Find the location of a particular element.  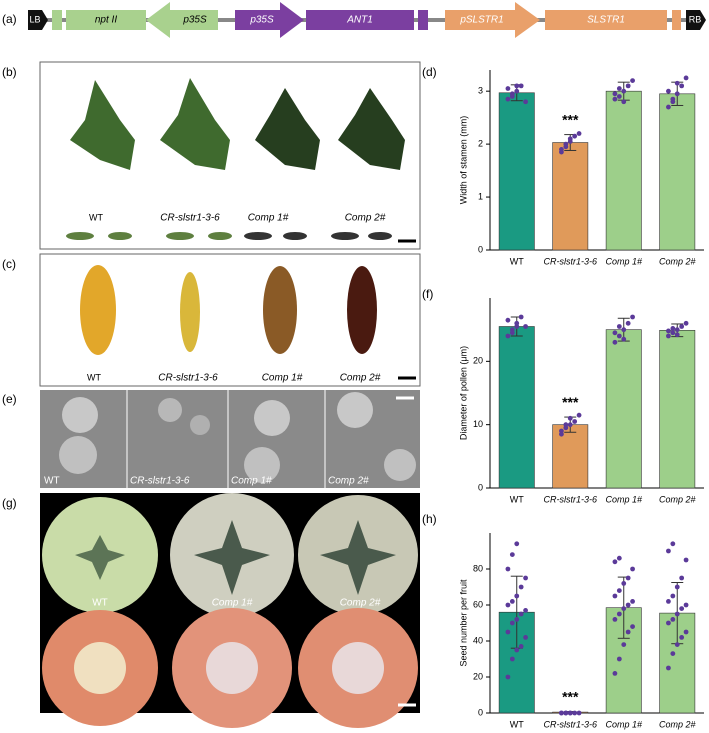

construct-label: SLSTR1 is located at coordinates (606, 20).